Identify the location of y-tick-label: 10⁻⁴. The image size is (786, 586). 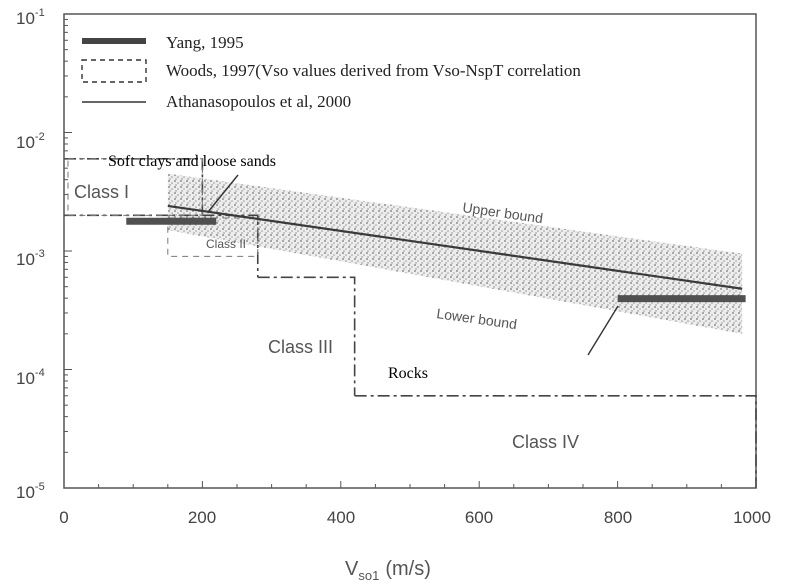
(30, 377).